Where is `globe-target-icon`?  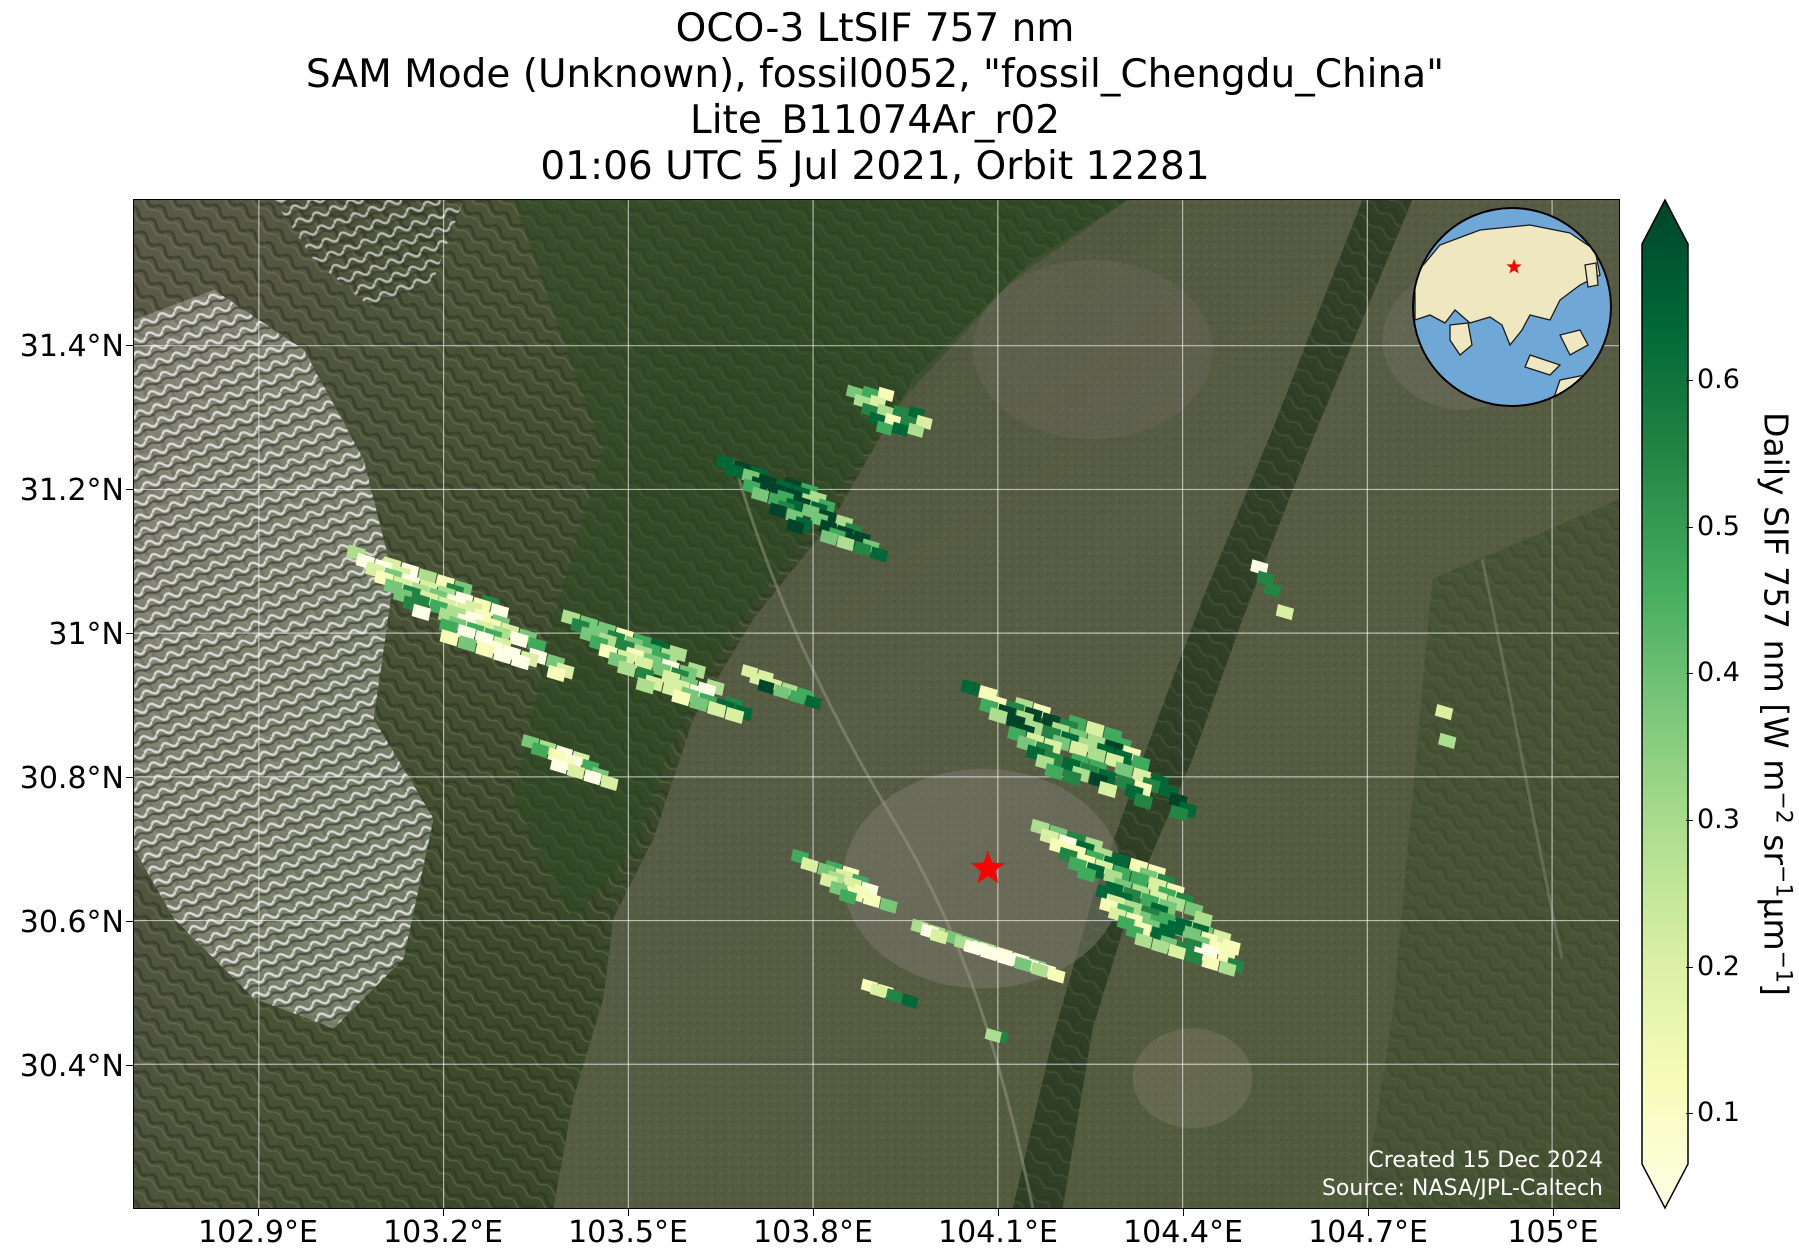 globe-target-icon is located at coordinates (1514, 266).